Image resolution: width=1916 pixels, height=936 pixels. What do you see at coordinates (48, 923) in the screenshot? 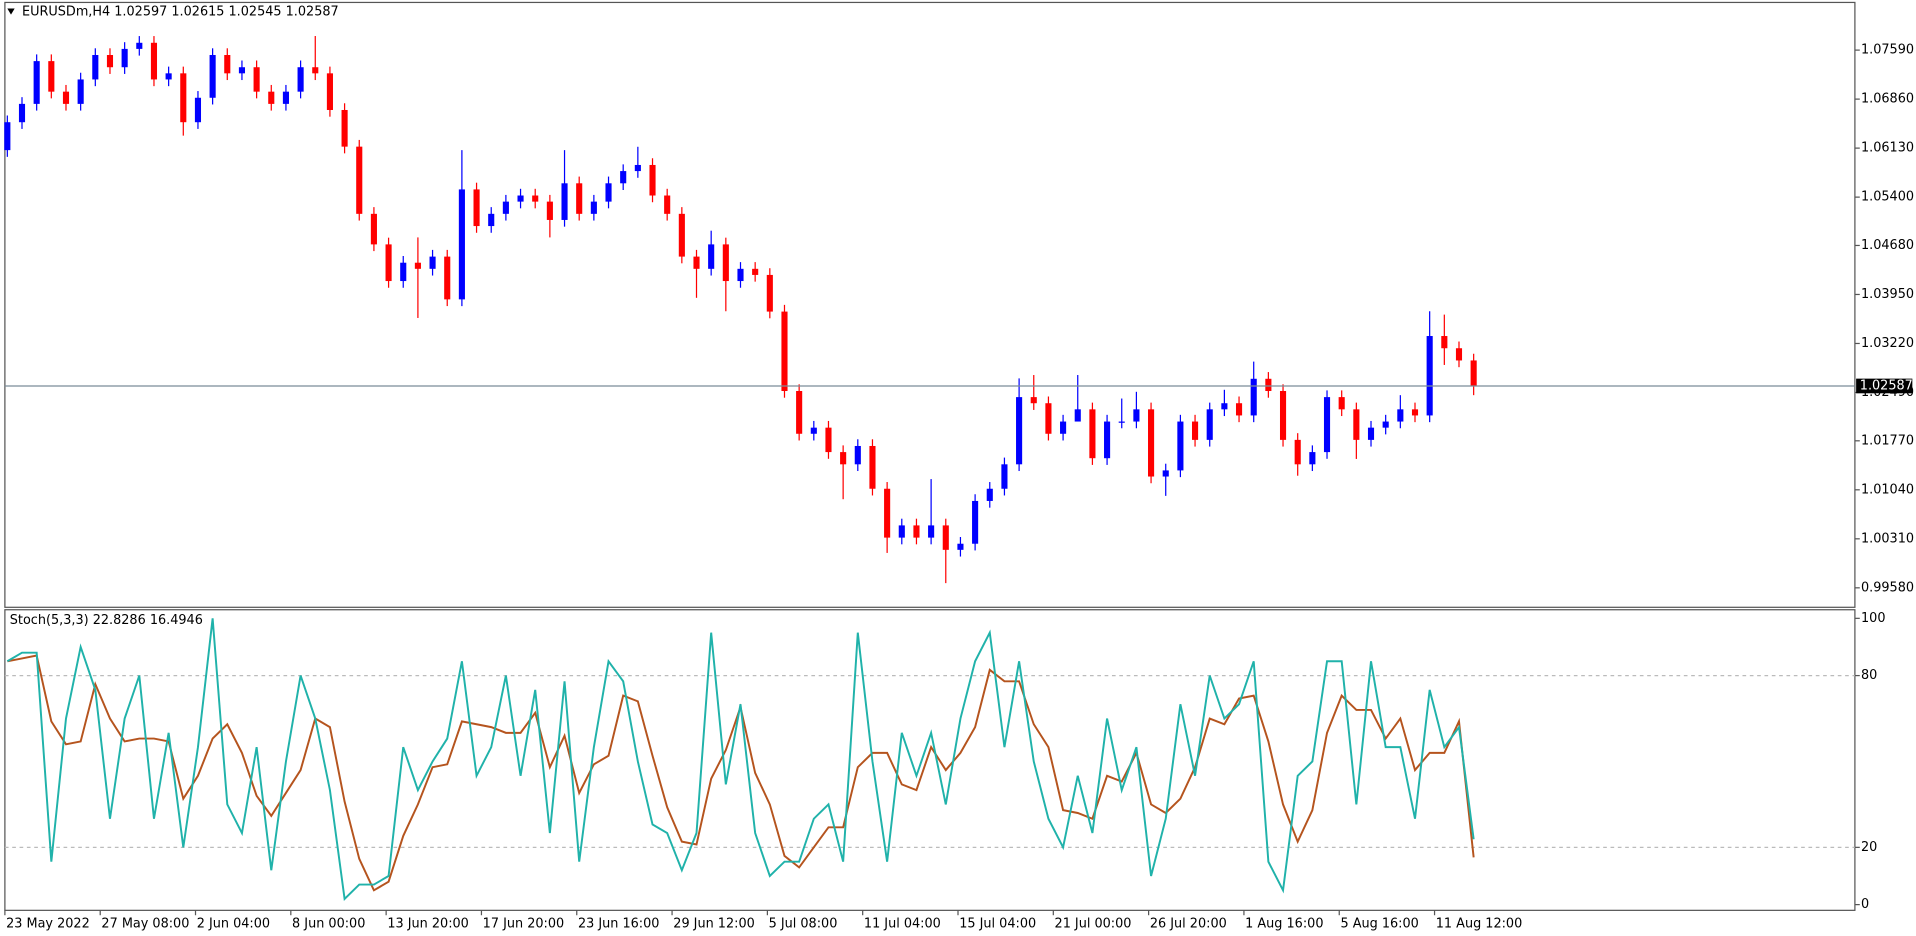
I see `x-tick-label: 23 May 2022` at bounding box center [48, 923].